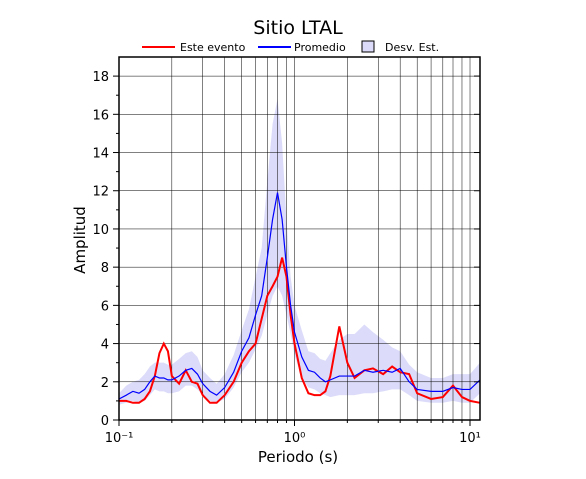 Image resolution: width=586 pixels, height=479 pixels. What do you see at coordinates (298, 457) in the screenshot?
I see `x-axis-label: Periodo (s)` at bounding box center [298, 457].